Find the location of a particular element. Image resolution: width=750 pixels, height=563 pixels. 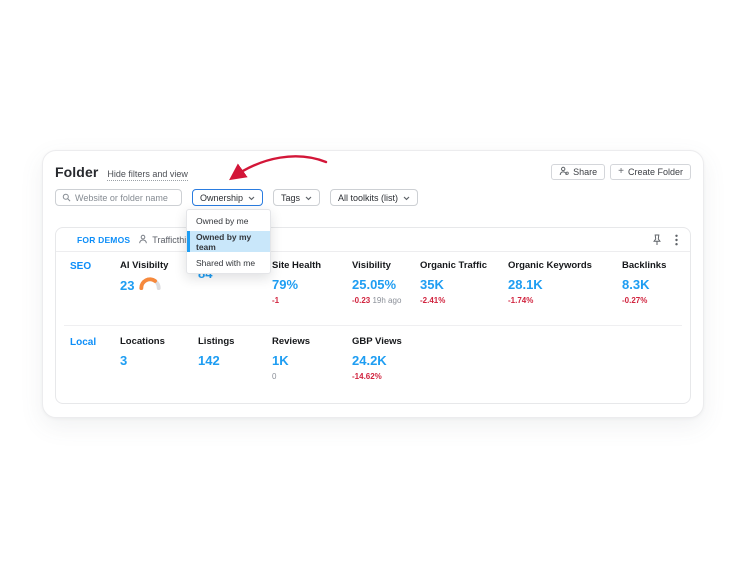

tags-dropdown: Tags is located at coordinates (297, 197).